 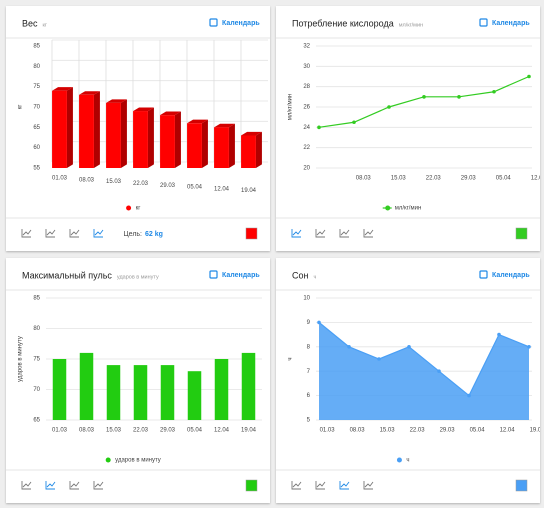 I want to click on y-axis-label: ударов в минуту, so click(x=21, y=359).